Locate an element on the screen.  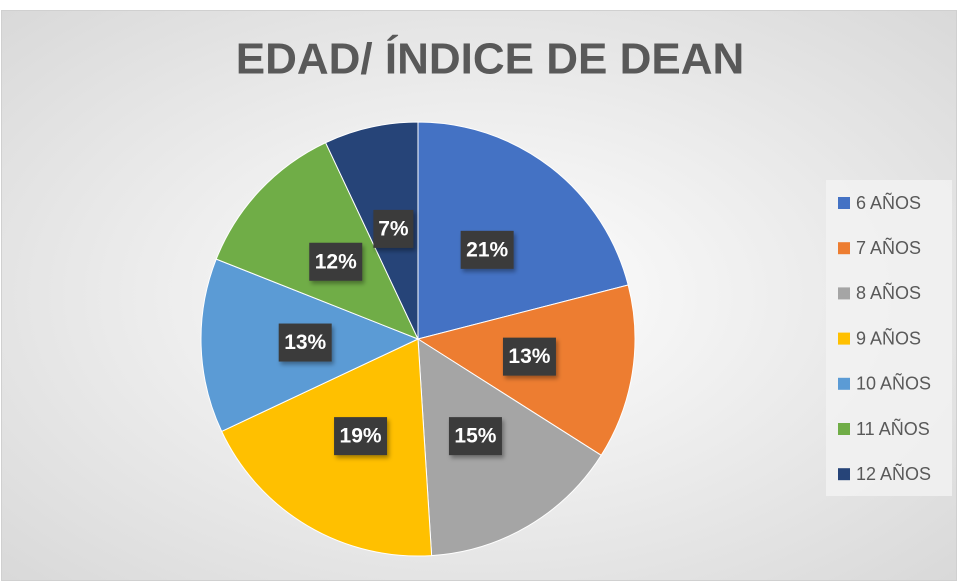
data-label: 7% is located at coordinates (393, 228).